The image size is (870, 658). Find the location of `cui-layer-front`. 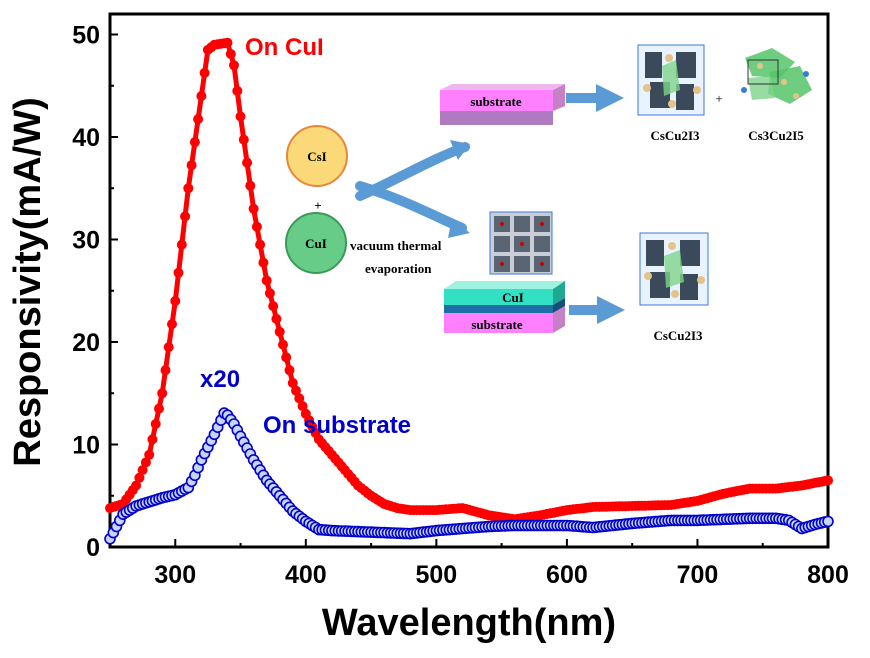

cui-layer-front is located at coordinates (498, 297).